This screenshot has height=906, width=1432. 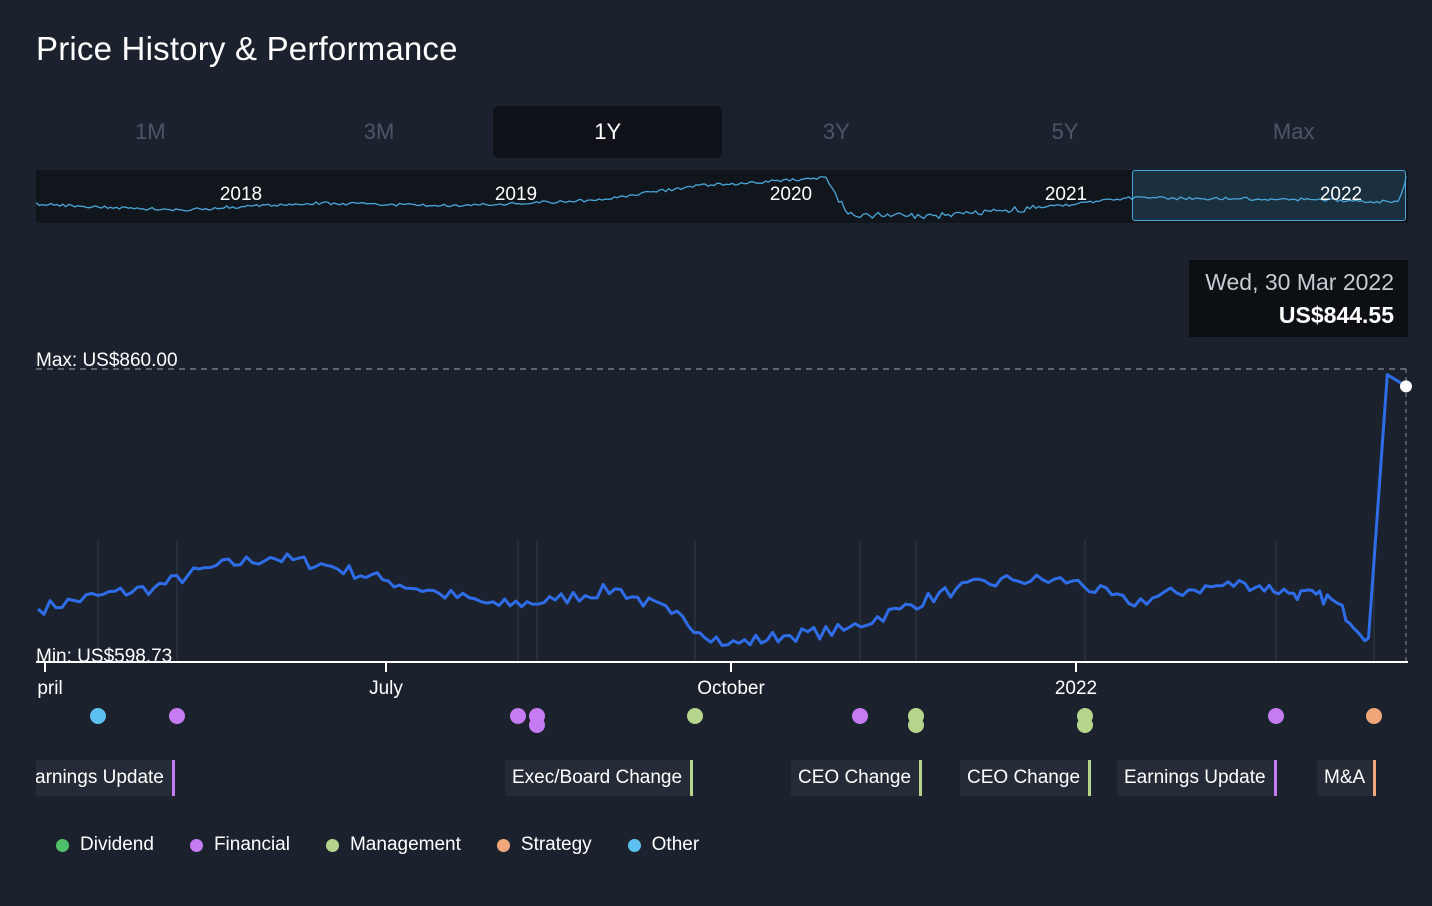 What do you see at coordinates (1197, 778) in the screenshot?
I see `event-label-earnings-update: Earnings Update` at bounding box center [1197, 778].